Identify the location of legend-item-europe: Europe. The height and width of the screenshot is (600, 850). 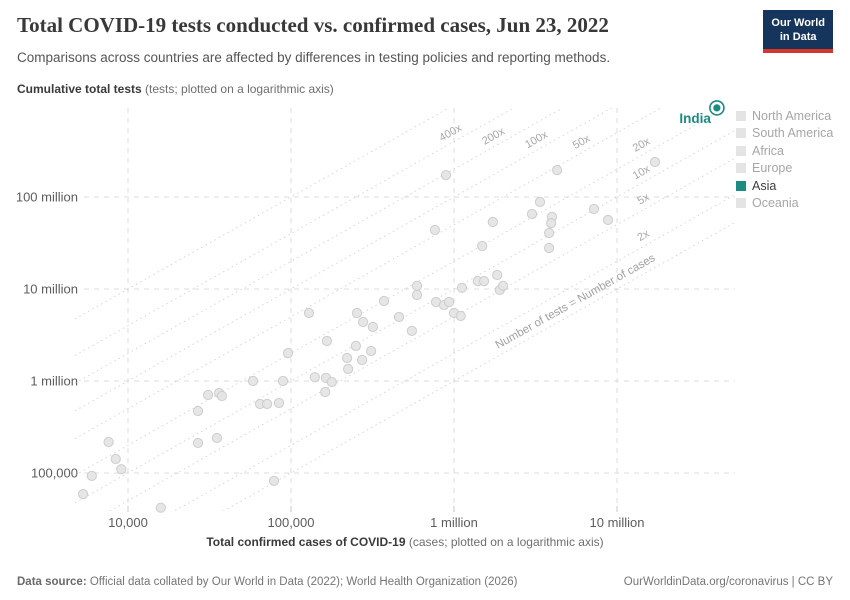
(784, 168).